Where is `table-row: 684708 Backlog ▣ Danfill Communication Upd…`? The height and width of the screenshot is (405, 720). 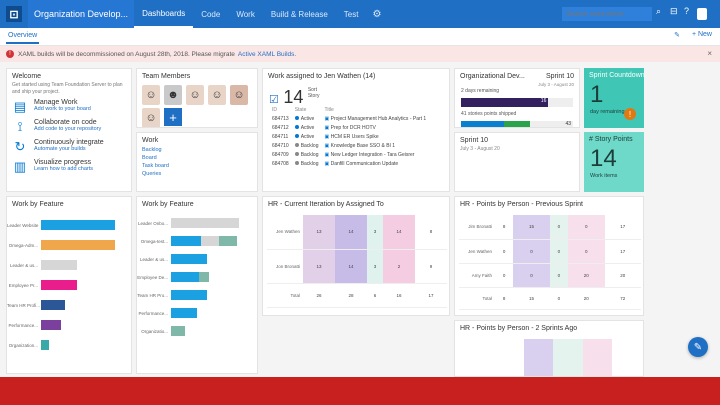
table-row: 684708 Backlog ▣ Danfill Communication Upd… is located at coordinates (349, 163).